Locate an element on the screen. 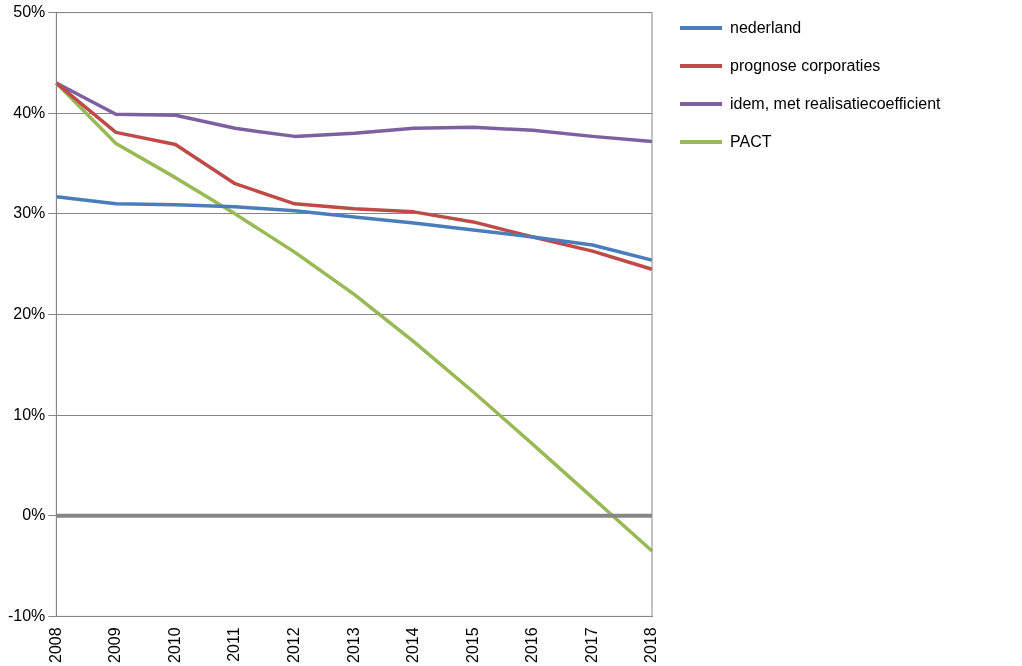  y-tick-label: 20% is located at coordinates (29, 313).